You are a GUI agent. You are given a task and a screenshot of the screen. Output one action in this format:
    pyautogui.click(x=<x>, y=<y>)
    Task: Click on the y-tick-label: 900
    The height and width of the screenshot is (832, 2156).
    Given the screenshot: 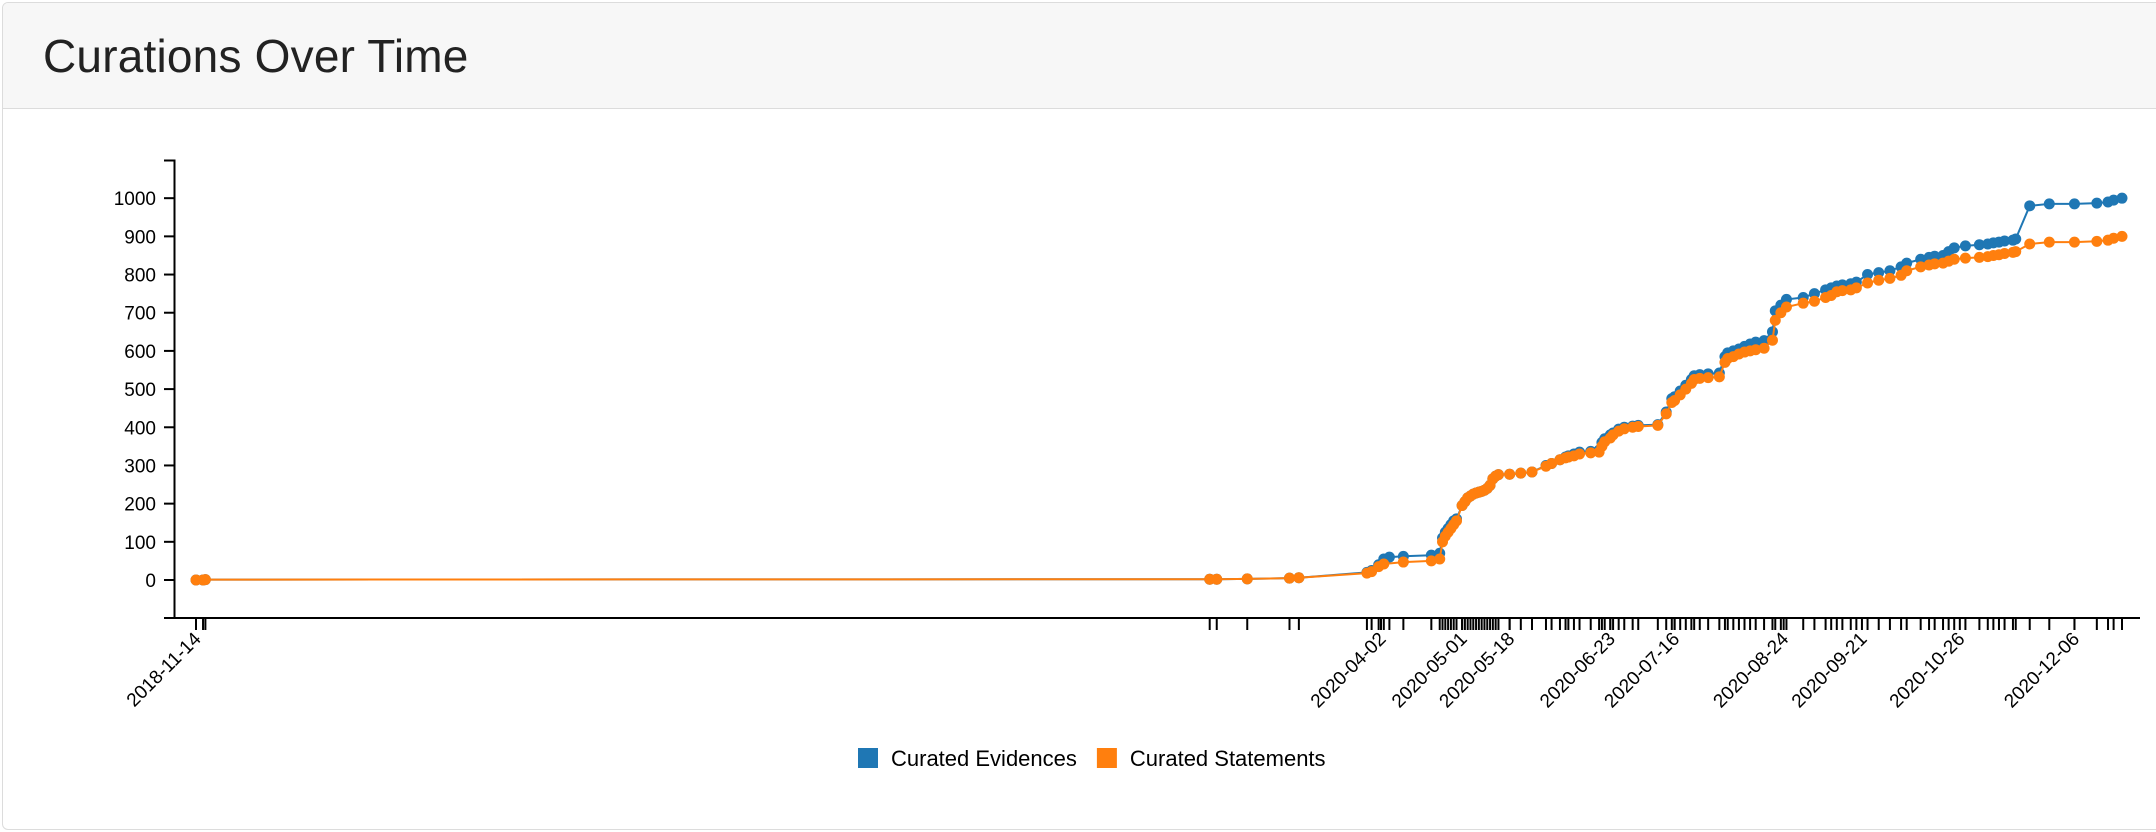 What is the action you would take?
    pyautogui.click(x=140, y=237)
    